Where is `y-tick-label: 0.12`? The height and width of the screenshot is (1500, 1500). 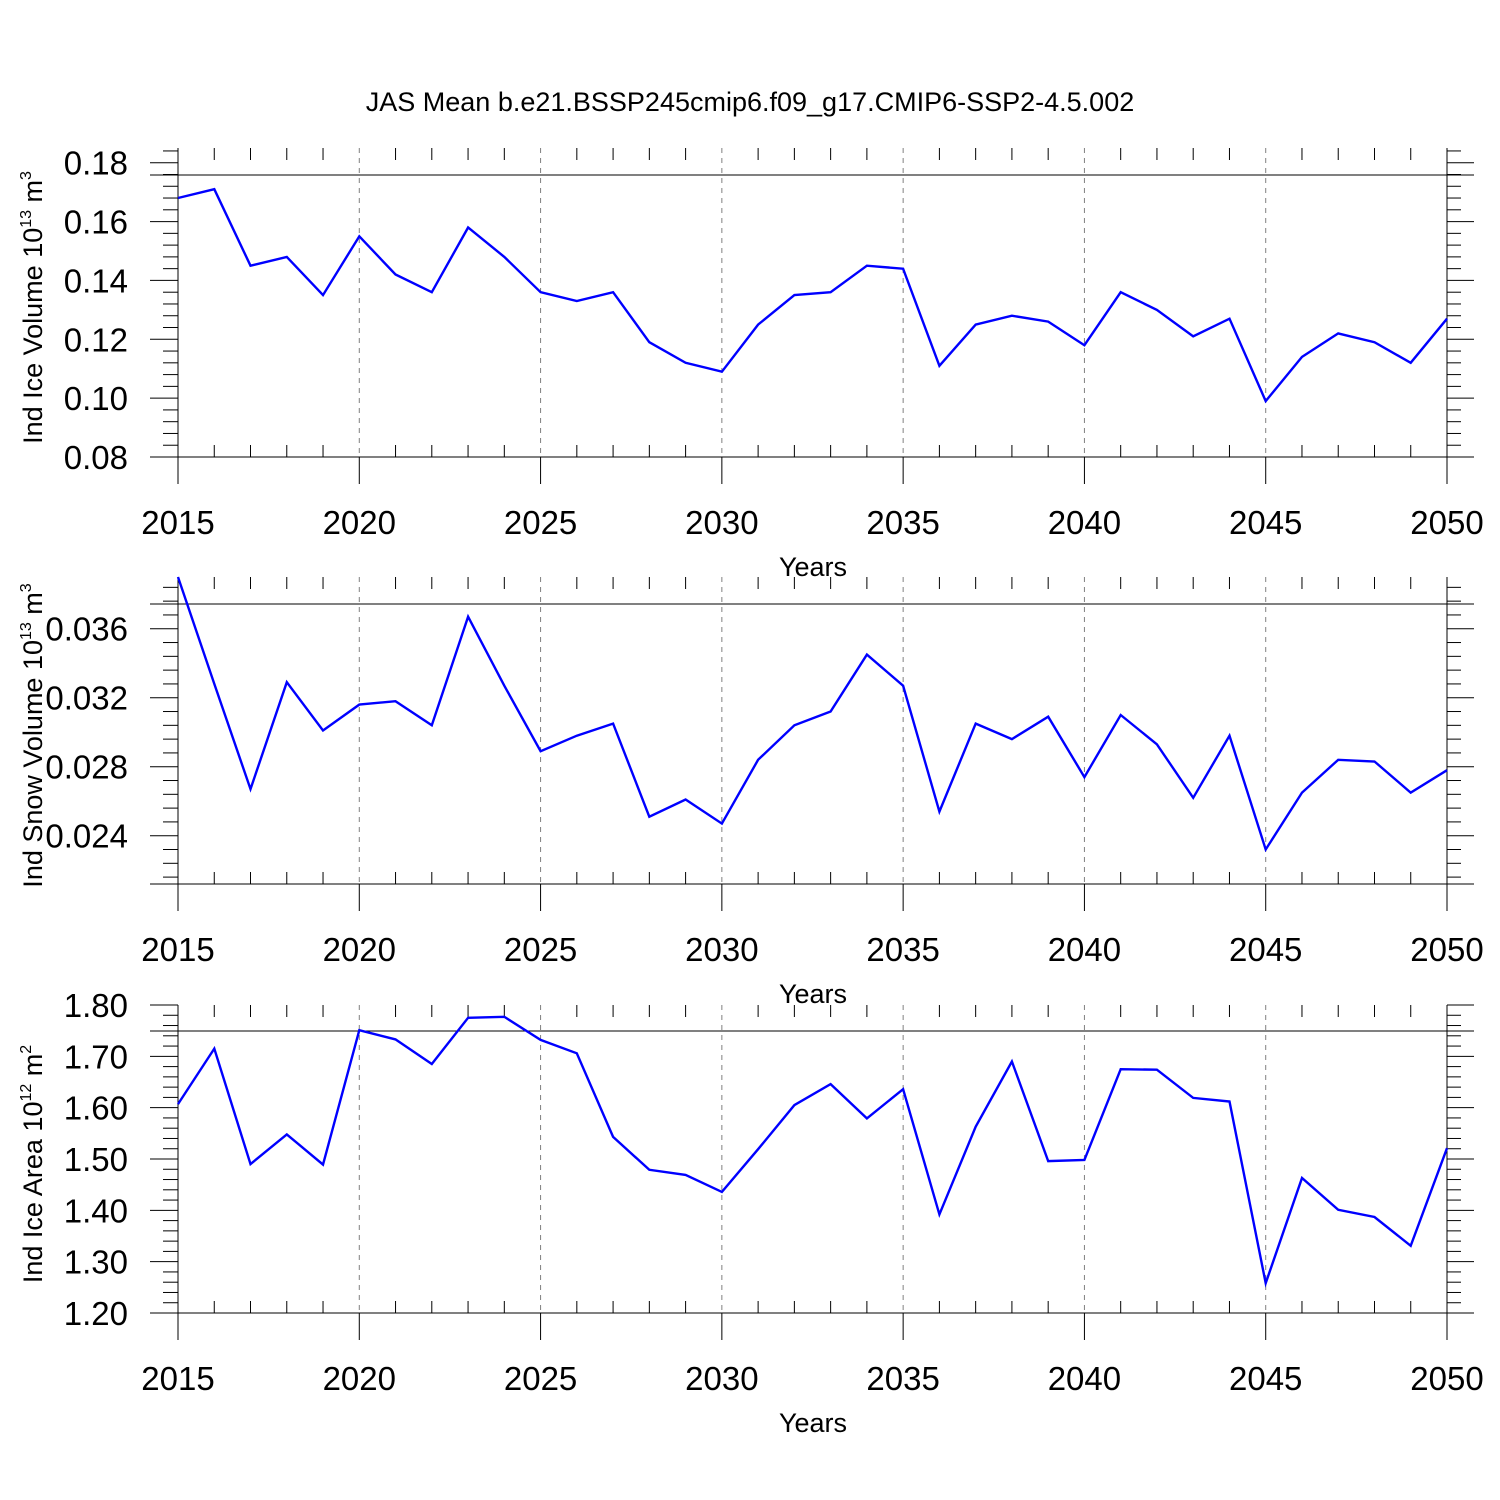 y-tick-label: 0.12 is located at coordinates (96, 339).